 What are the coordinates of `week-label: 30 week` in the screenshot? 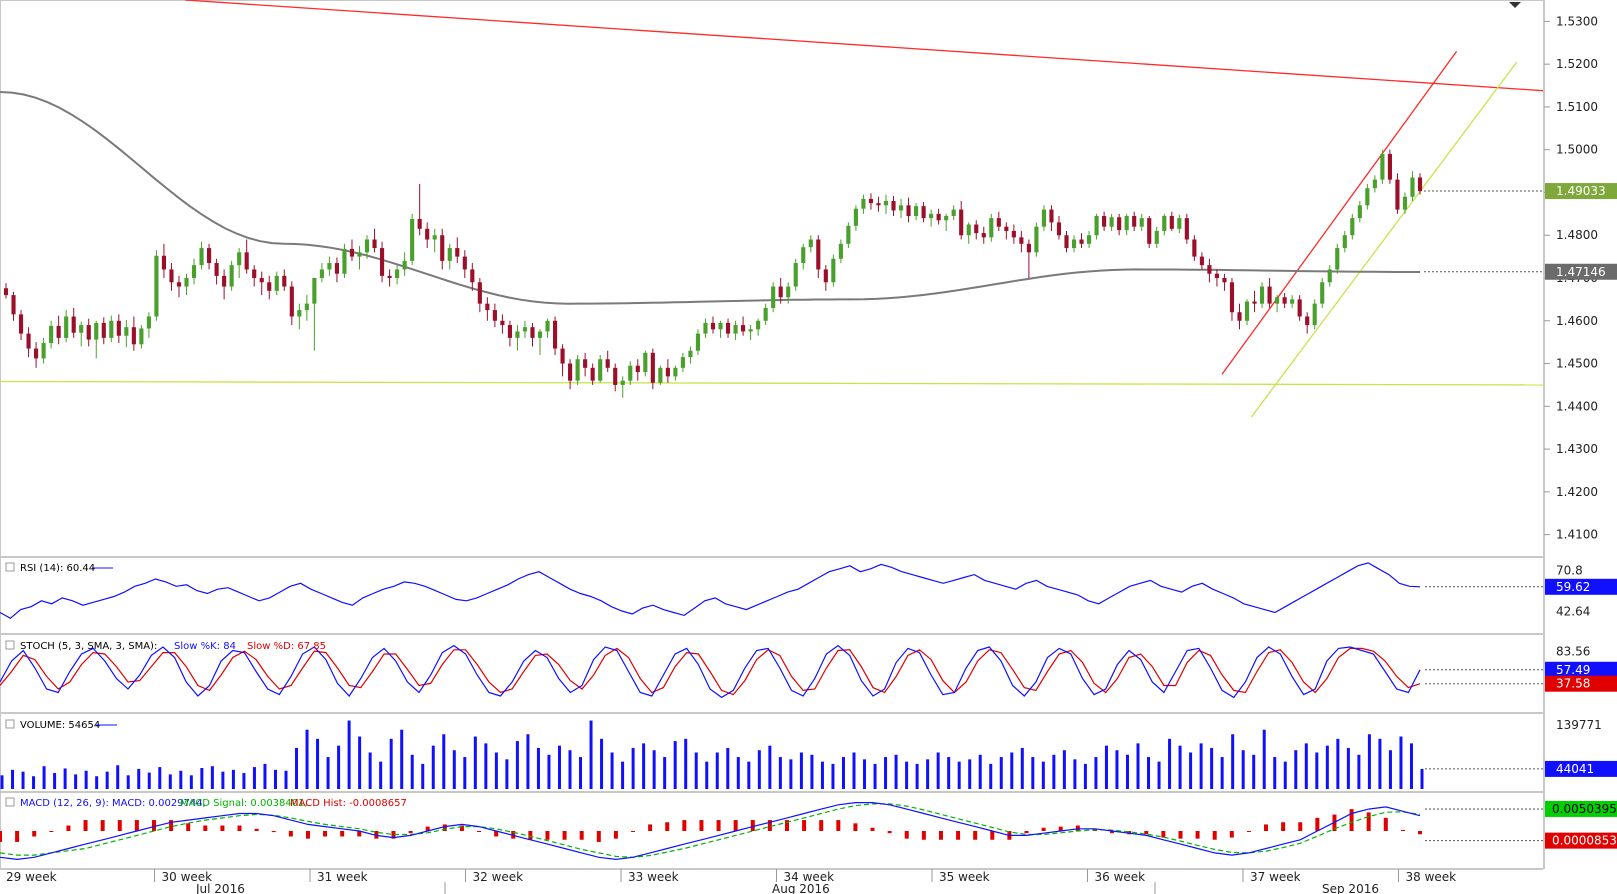 It's located at (187, 877).